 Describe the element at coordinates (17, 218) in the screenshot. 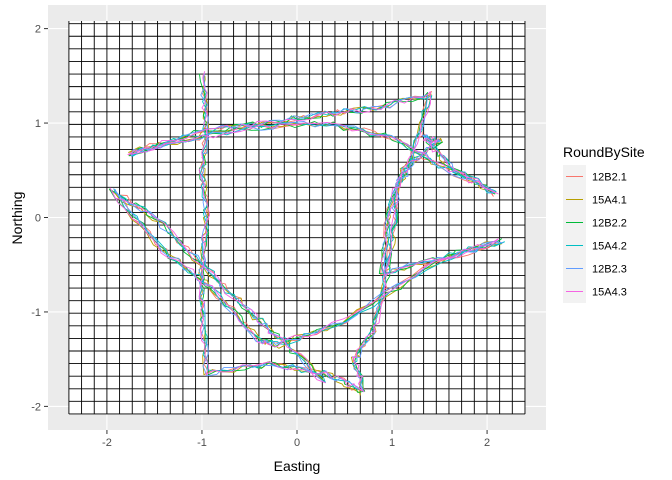

I see `y-axis-title: Northing` at that location.